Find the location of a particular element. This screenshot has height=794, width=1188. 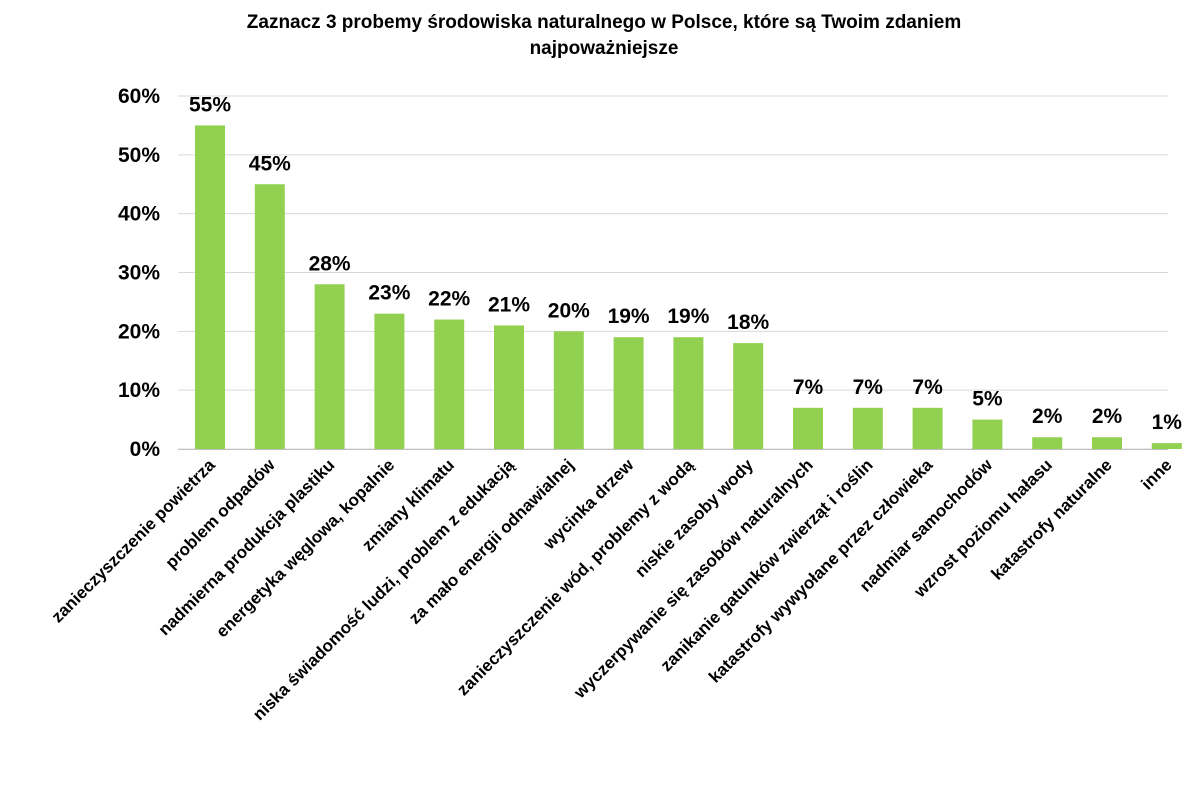

y-tick-label: 40% is located at coordinates (139, 214).